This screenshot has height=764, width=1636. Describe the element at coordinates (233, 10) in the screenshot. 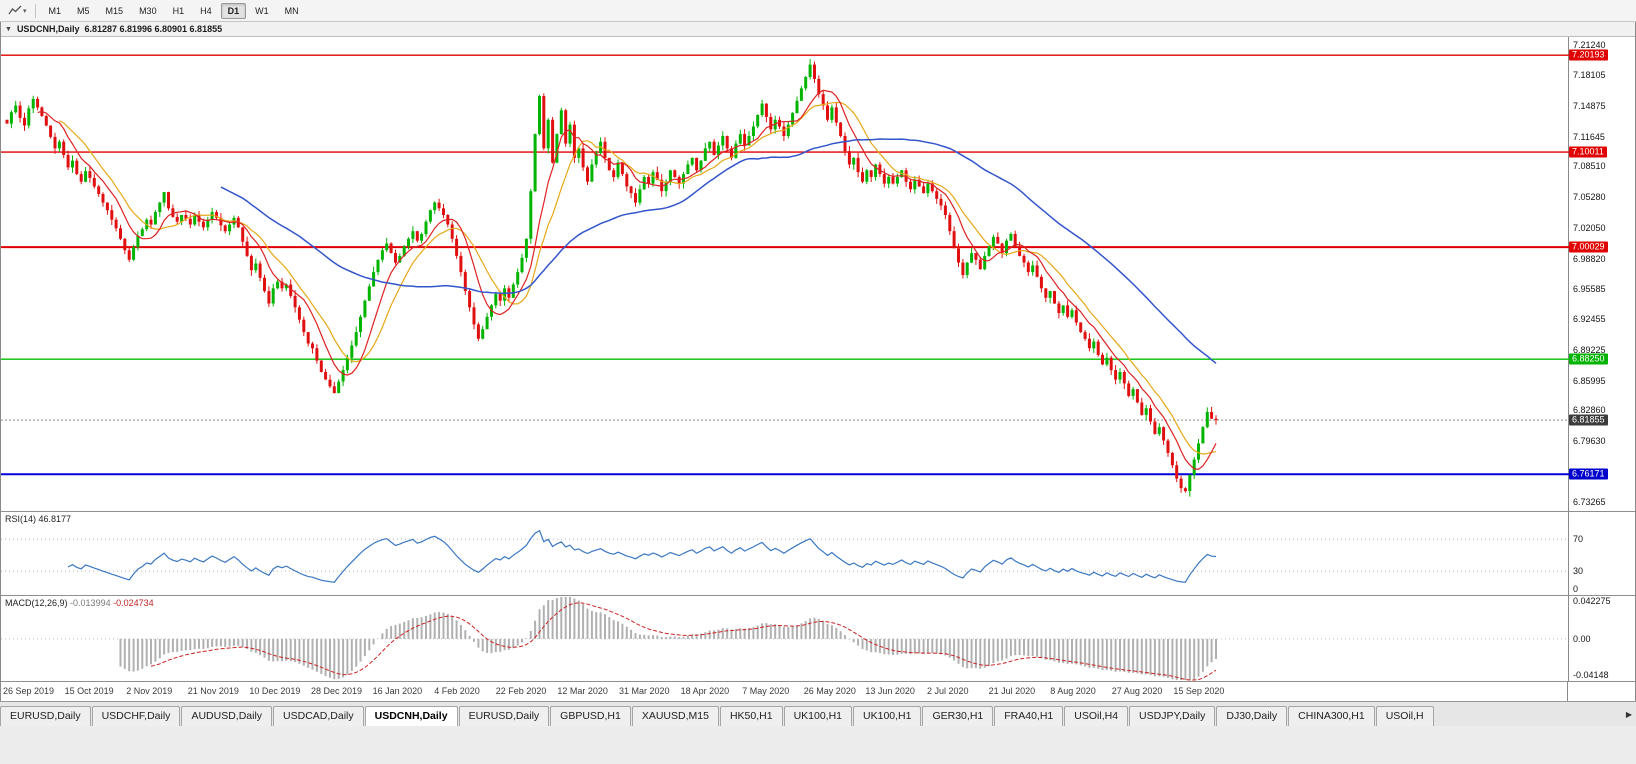

I see `timeframe-button-d1: D1` at that location.